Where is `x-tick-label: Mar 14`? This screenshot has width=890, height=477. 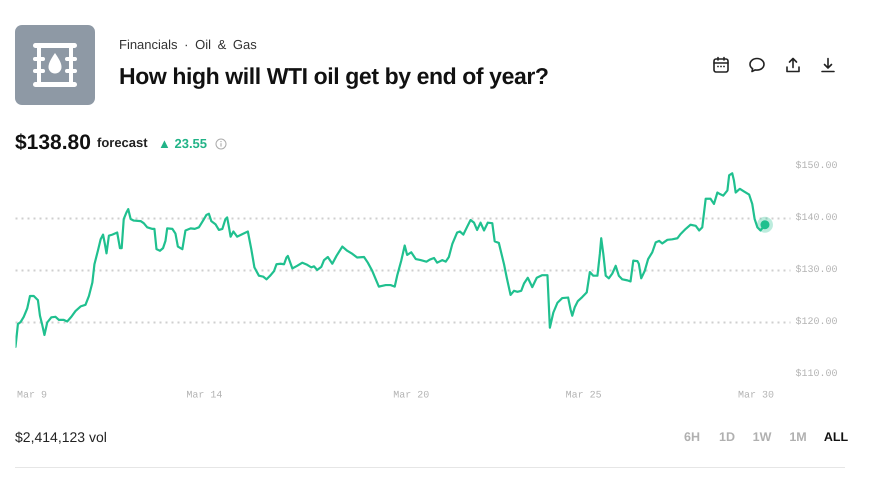
x-tick-label: Mar 14 is located at coordinates (204, 396).